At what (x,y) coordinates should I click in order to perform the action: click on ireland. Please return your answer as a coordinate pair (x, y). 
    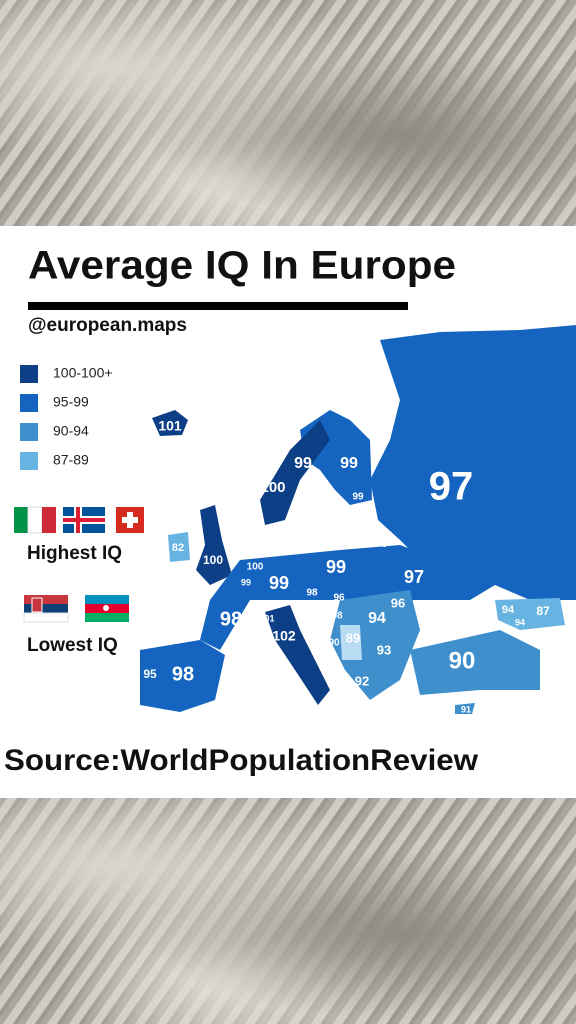
    Looking at the image, I should click on (179, 547).